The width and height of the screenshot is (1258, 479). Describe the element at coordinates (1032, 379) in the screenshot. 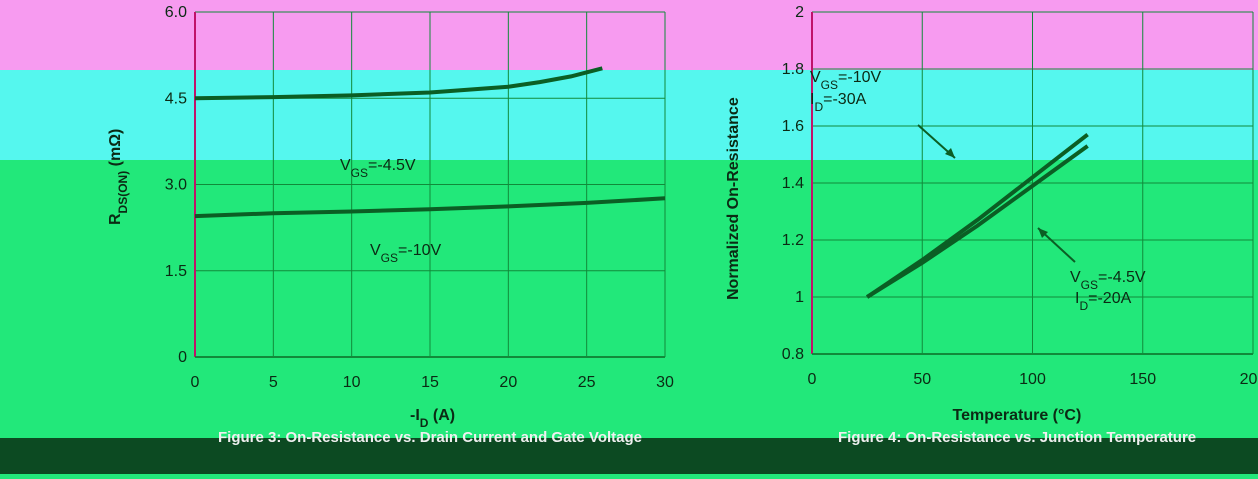

I see `x-tick-label: 100` at that location.